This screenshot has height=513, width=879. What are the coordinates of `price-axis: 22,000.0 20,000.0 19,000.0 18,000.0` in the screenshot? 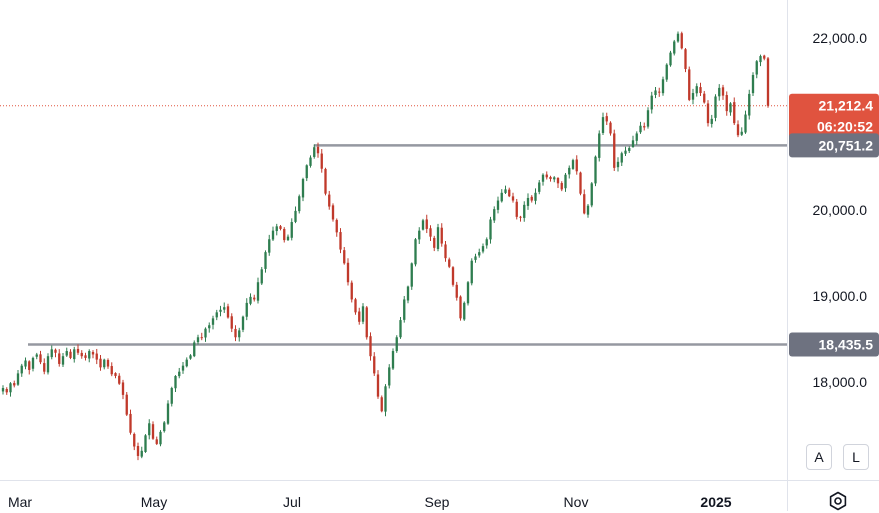 It's located at (840, 210).